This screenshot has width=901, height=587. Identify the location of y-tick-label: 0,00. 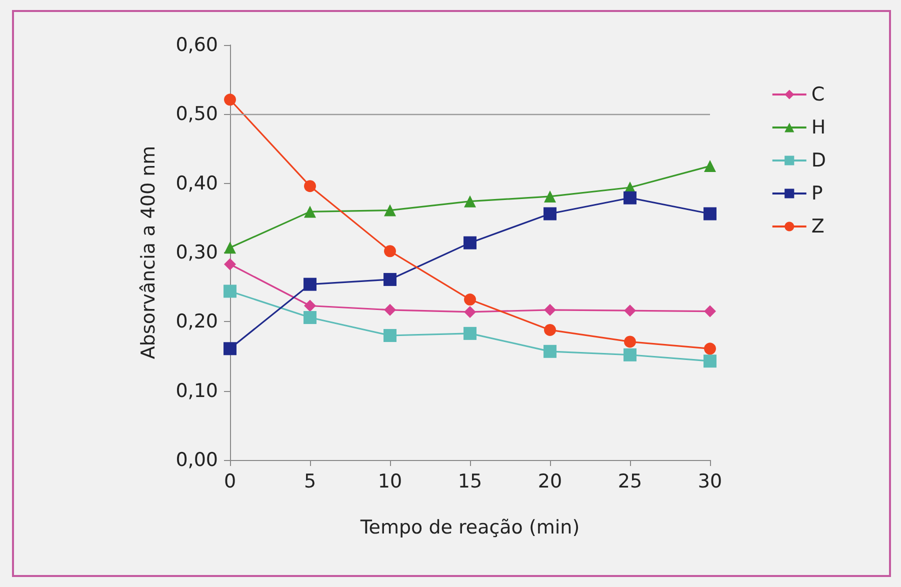
(197, 460).